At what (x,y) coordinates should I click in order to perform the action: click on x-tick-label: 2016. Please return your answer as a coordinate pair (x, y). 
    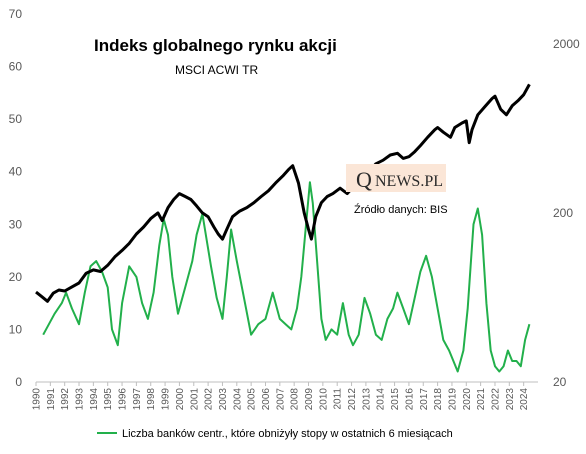
    Looking at the image, I should click on (409, 399).